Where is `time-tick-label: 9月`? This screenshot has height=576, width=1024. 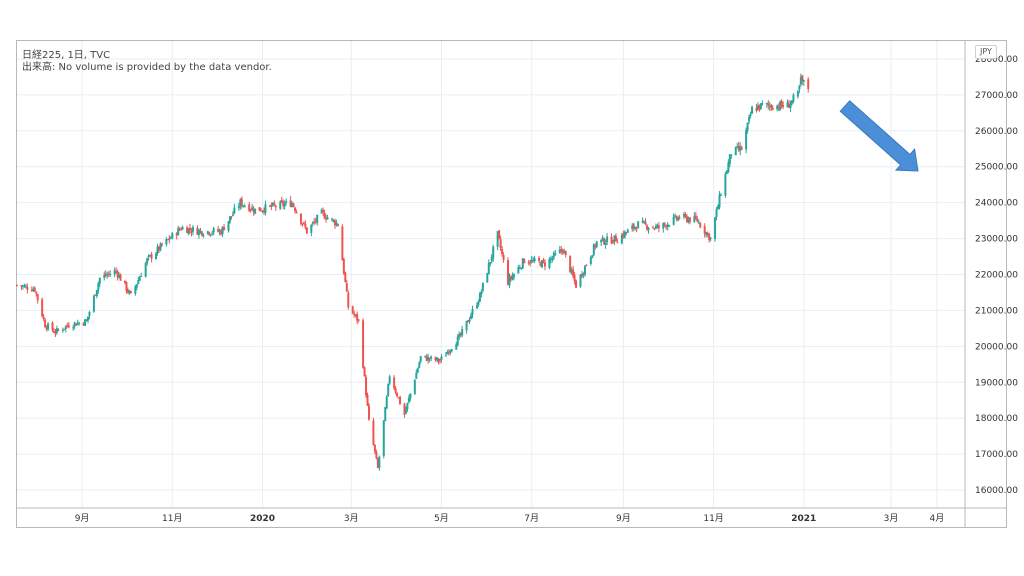
time-tick-label: 9月 is located at coordinates (623, 518).